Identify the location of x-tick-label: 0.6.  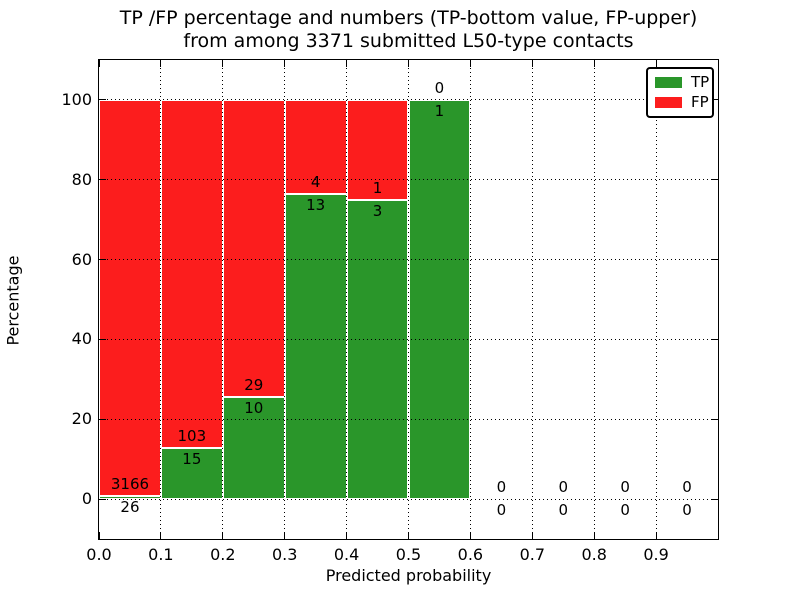
(470, 554).